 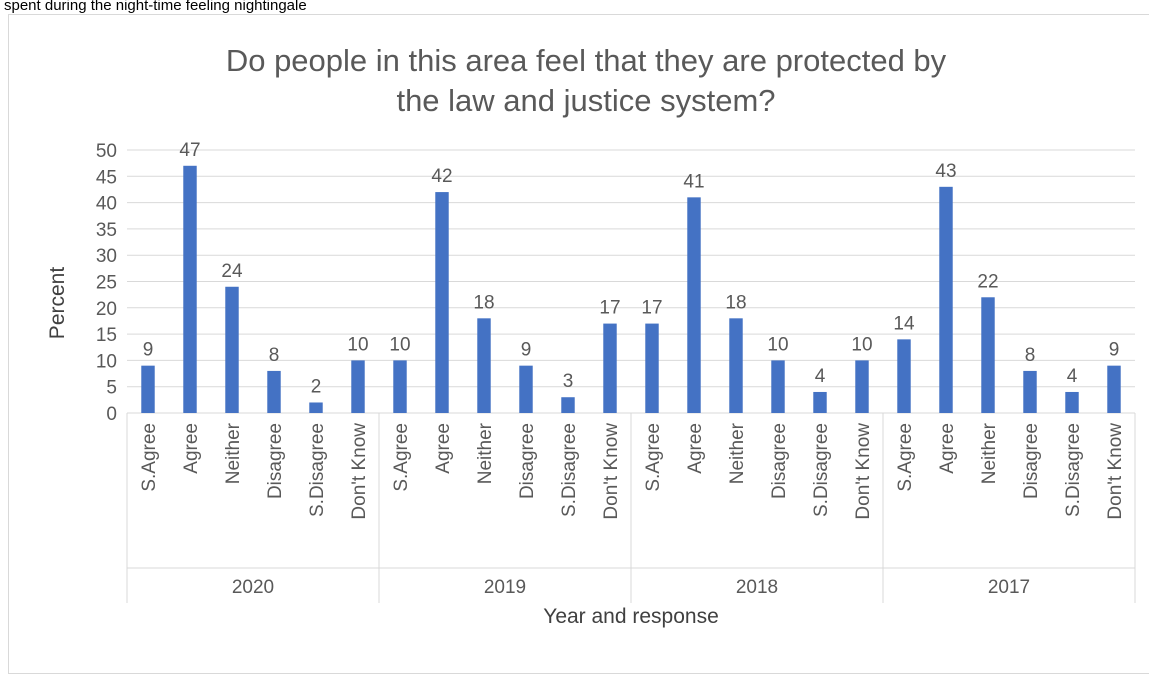 What do you see at coordinates (189, 150) in the screenshot?
I see `data-label: 47` at bounding box center [189, 150].